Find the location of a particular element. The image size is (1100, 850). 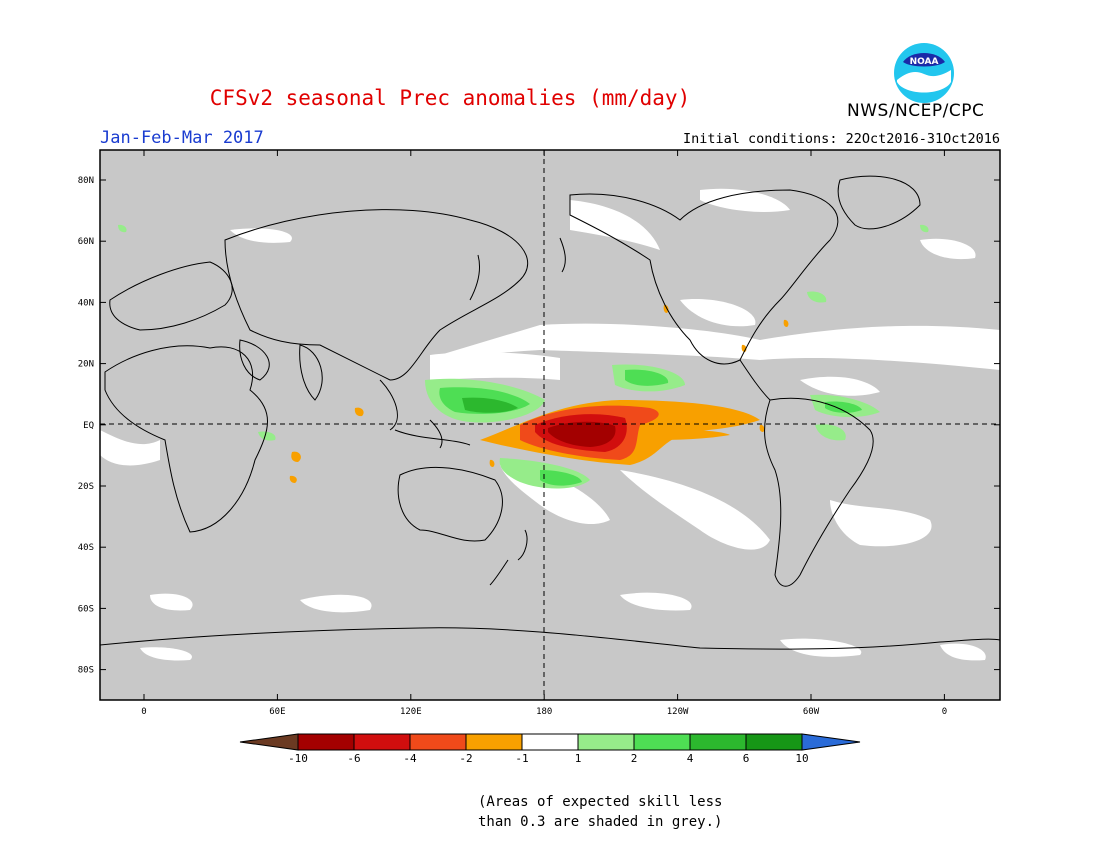

initial-conditions: Initial conditions: 22Oct2016-31Oct2016 is located at coordinates (841, 139).